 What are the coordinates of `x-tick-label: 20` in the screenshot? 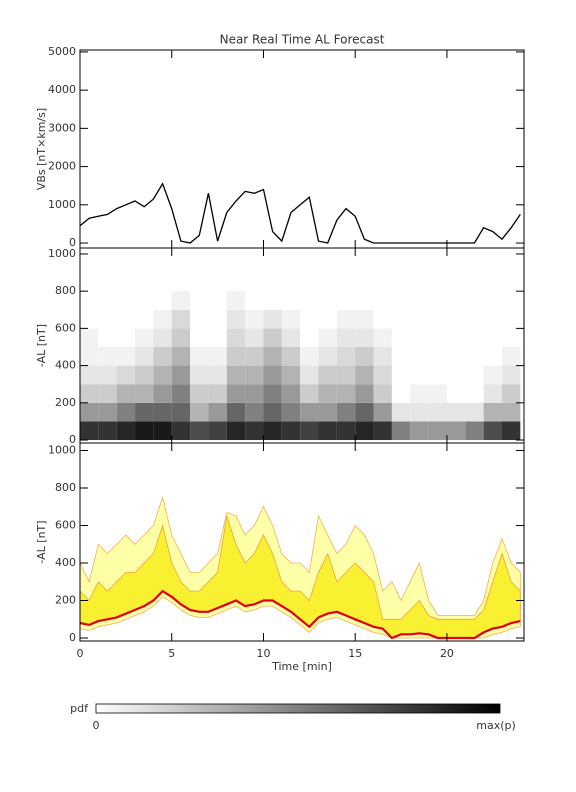 It's located at (447, 653).